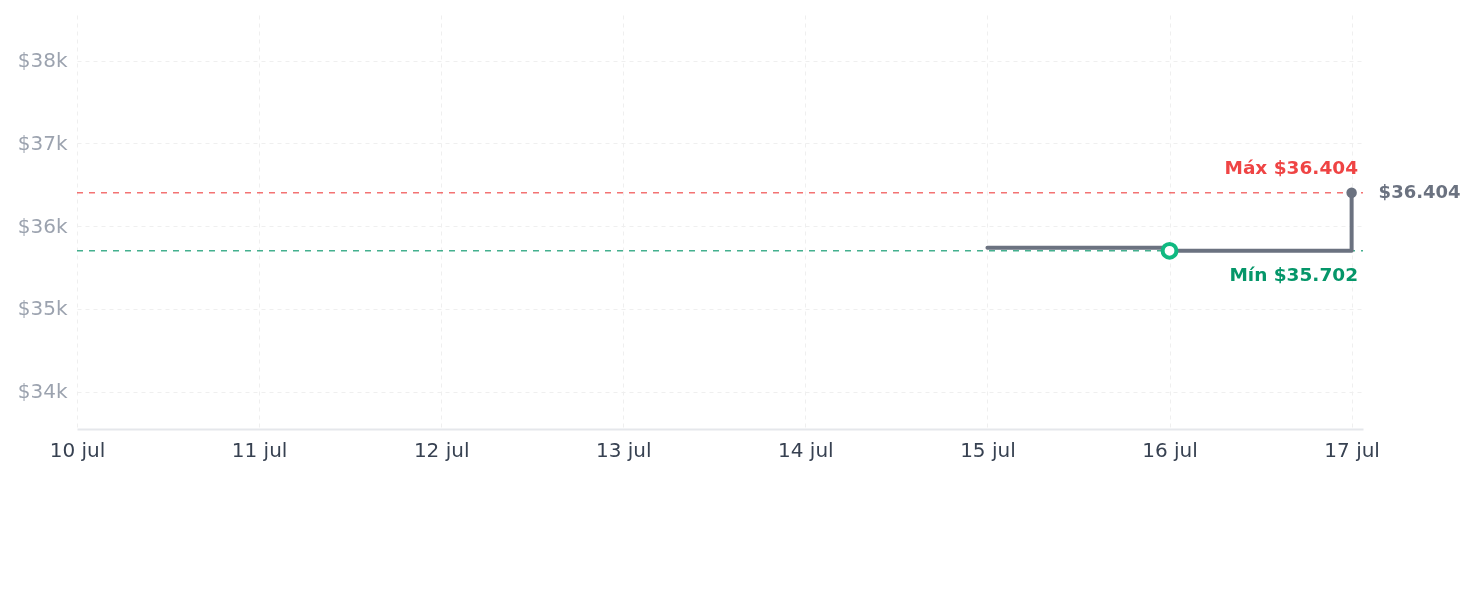 The width and height of the screenshot is (1479, 607). Describe the element at coordinates (77, 449) in the screenshot. I see `x-tick-label: 10 jul` at that location.